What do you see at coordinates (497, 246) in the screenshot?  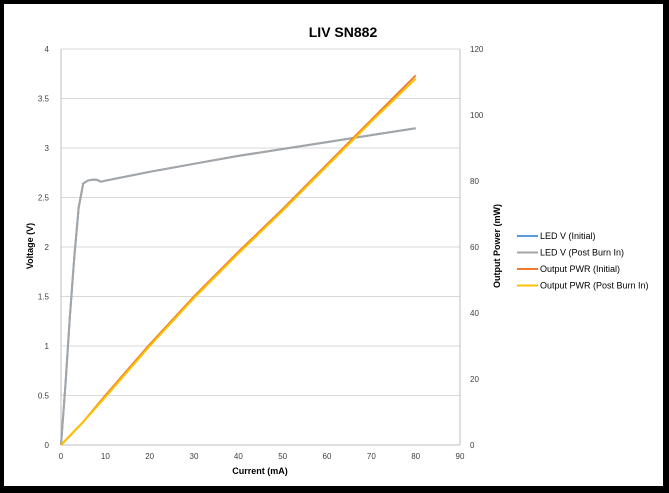 I see `y2-axis-title: Output Power (mW)` at bounding box center [497, 246].